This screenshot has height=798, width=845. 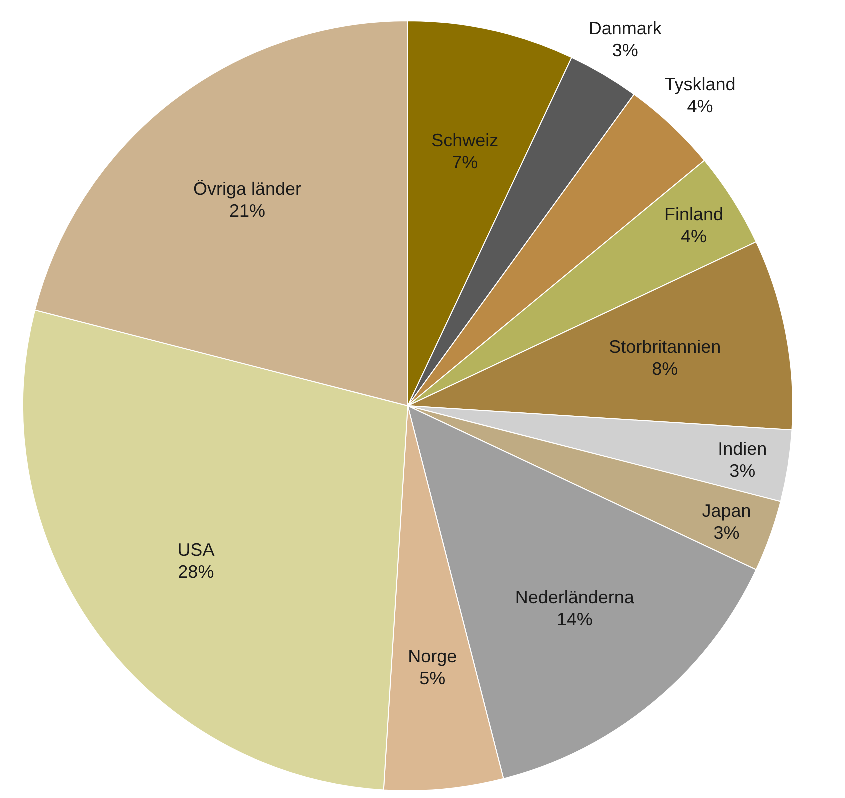 What do you see at coordinates (700, 84) in the screenshot?
I see `slice-label: Tyskland` at bounding box center [700, 84].